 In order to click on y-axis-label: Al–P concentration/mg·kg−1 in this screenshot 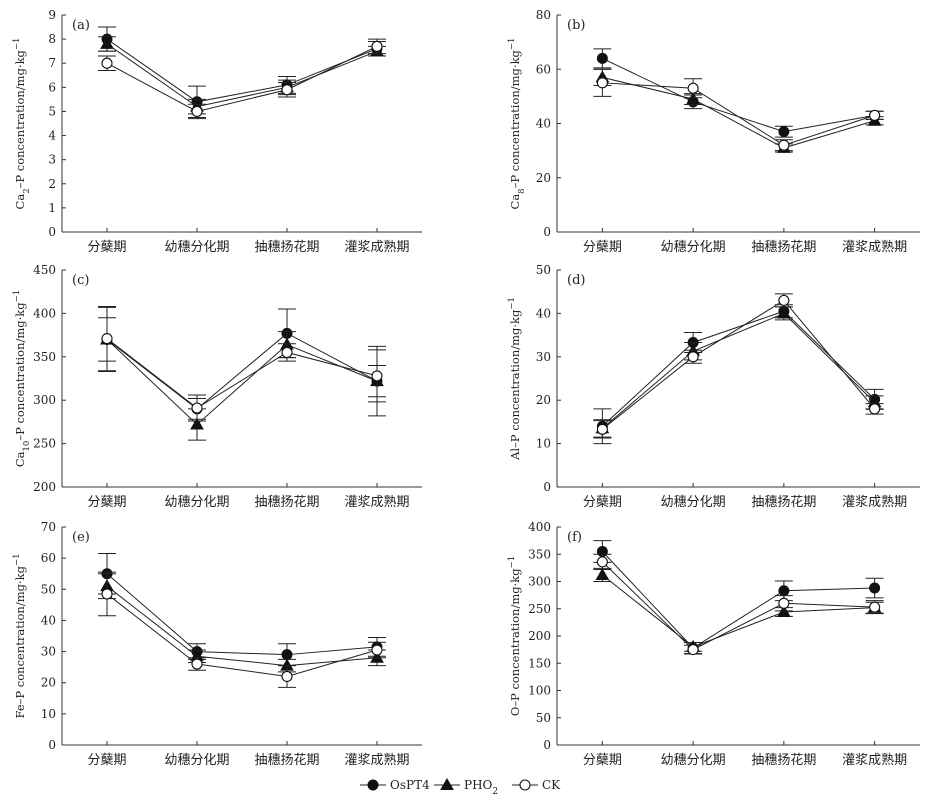, I will do `click(514, 379)`.